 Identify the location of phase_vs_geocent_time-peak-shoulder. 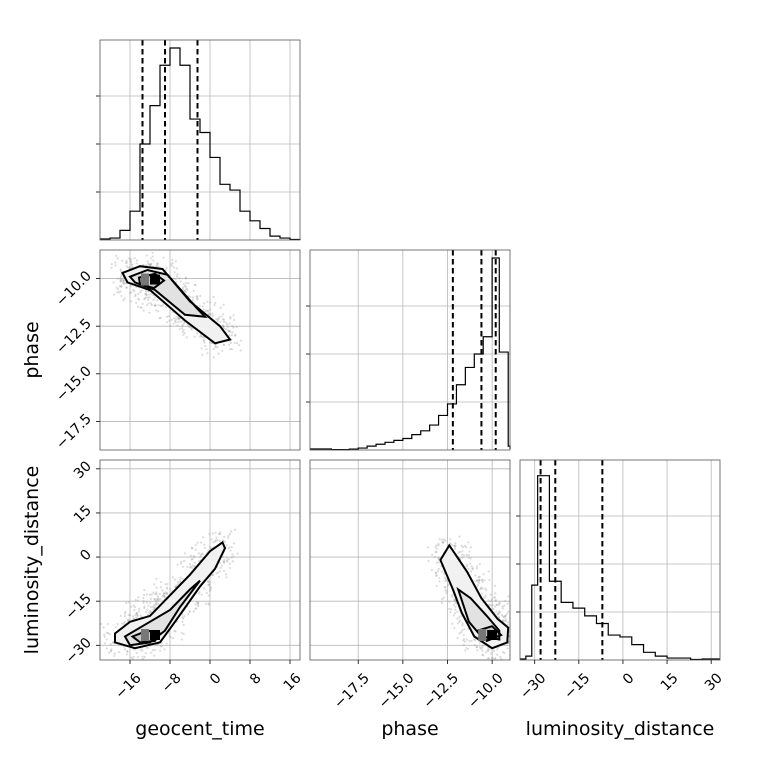
(145, 279).